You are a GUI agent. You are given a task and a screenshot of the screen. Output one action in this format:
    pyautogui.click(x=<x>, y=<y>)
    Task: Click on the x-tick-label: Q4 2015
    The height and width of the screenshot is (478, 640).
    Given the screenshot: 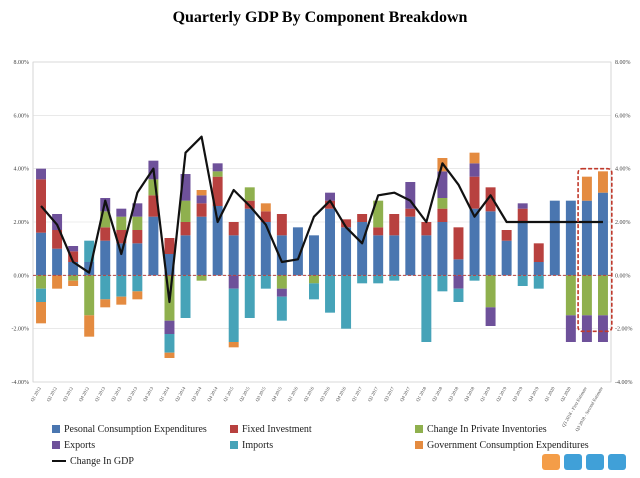 What is the action you would take?
    pyautogui.click(x=276, y=393)
    